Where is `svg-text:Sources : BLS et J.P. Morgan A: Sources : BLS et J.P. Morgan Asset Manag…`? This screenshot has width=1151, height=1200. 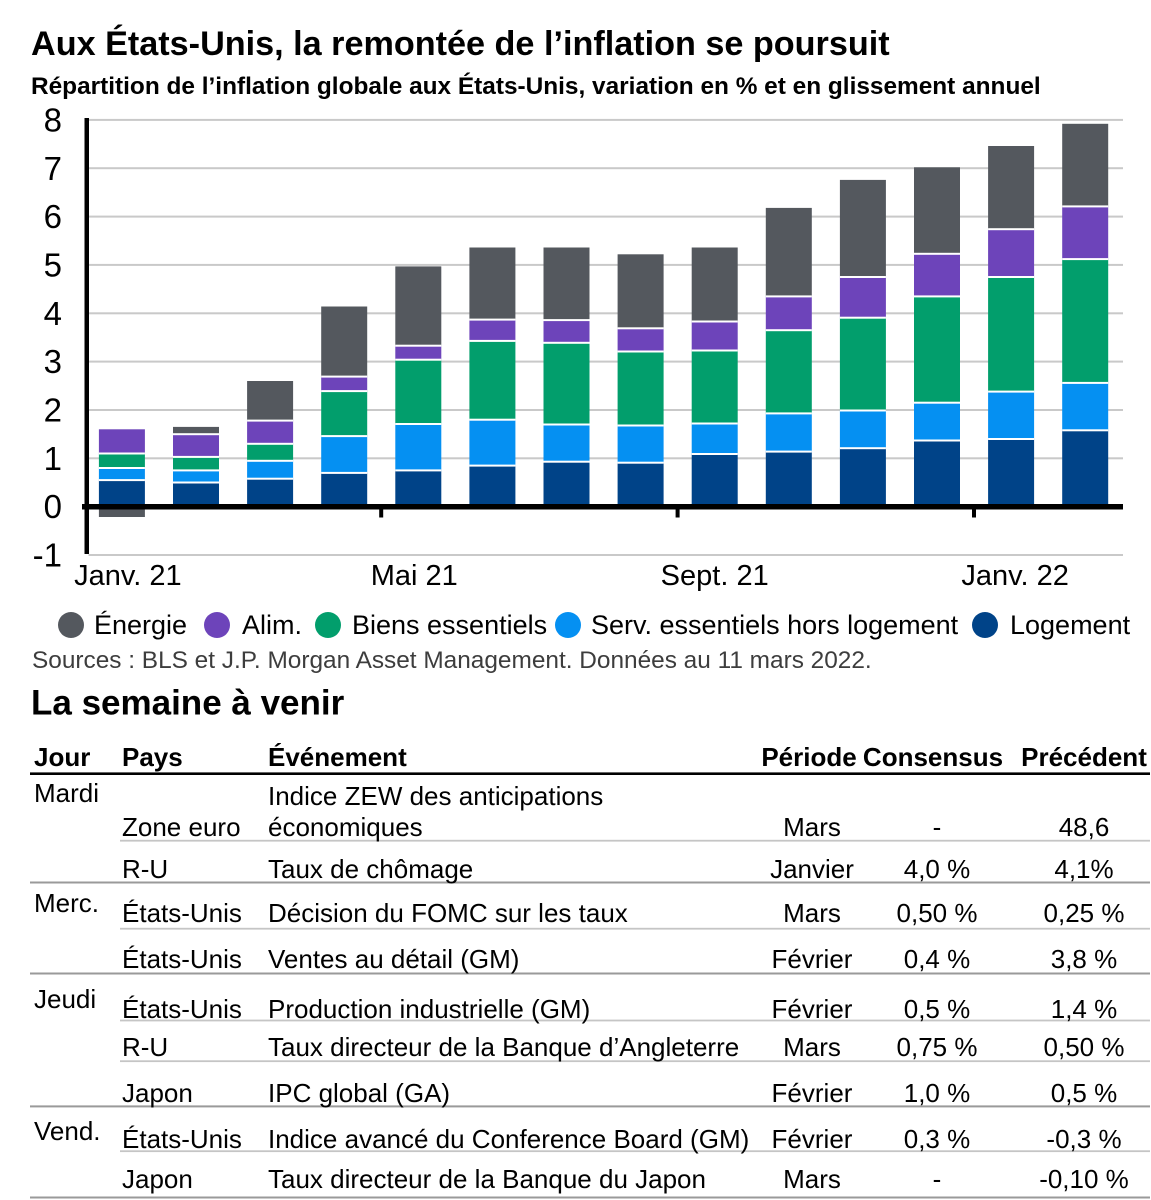
svg-text:Sources : BLS et J.P. Morgan A: Sources : BLS et J.P. Morgan Asset Manag… is located at coordinates (452, 660).